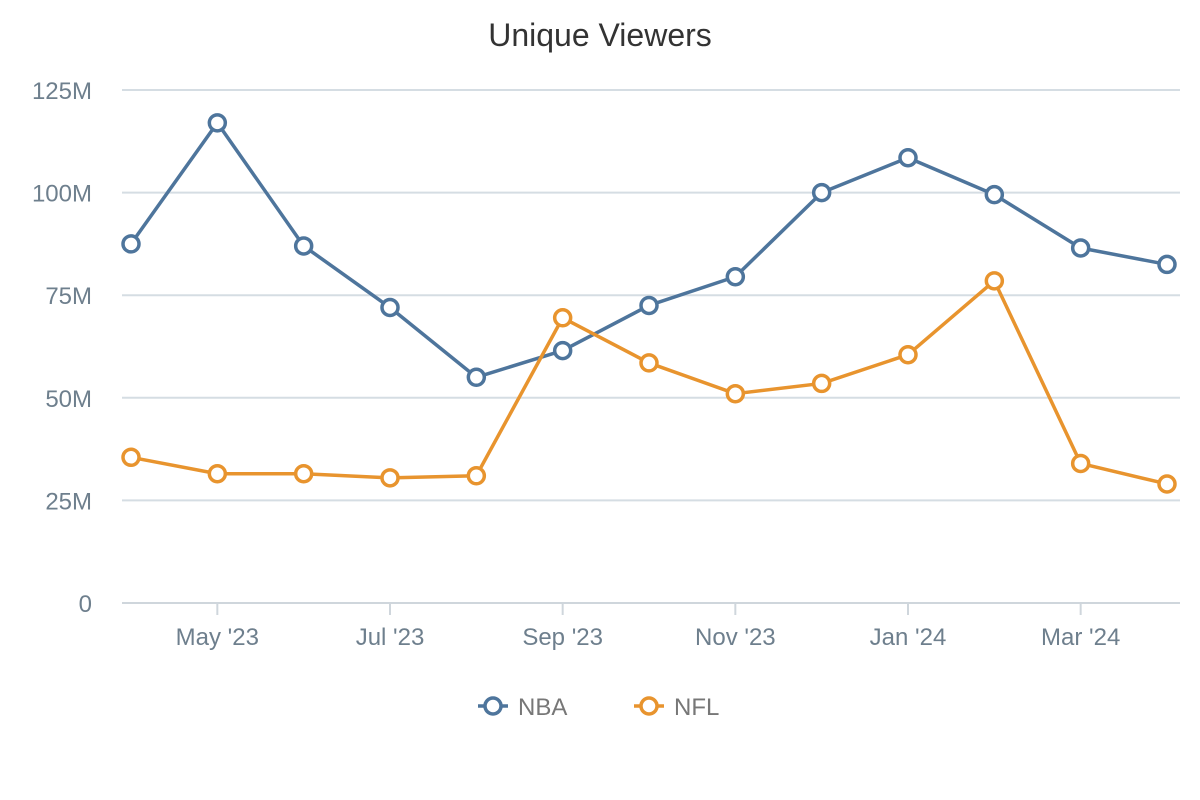 The height and width of the screenshot is (800, 1200). What do you see at coordinates (562, 637) in the screenshot?
I see `x-tick-label: Sep '23` at bounding box center [562, 637].